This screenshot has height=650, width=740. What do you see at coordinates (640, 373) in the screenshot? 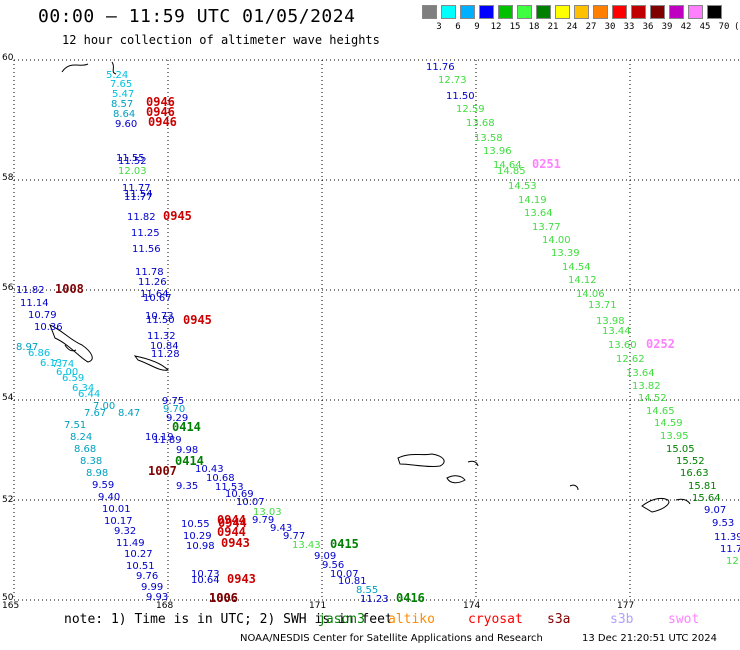
I see `wave-height-label: 13.64` at bounding box center [640, 373].